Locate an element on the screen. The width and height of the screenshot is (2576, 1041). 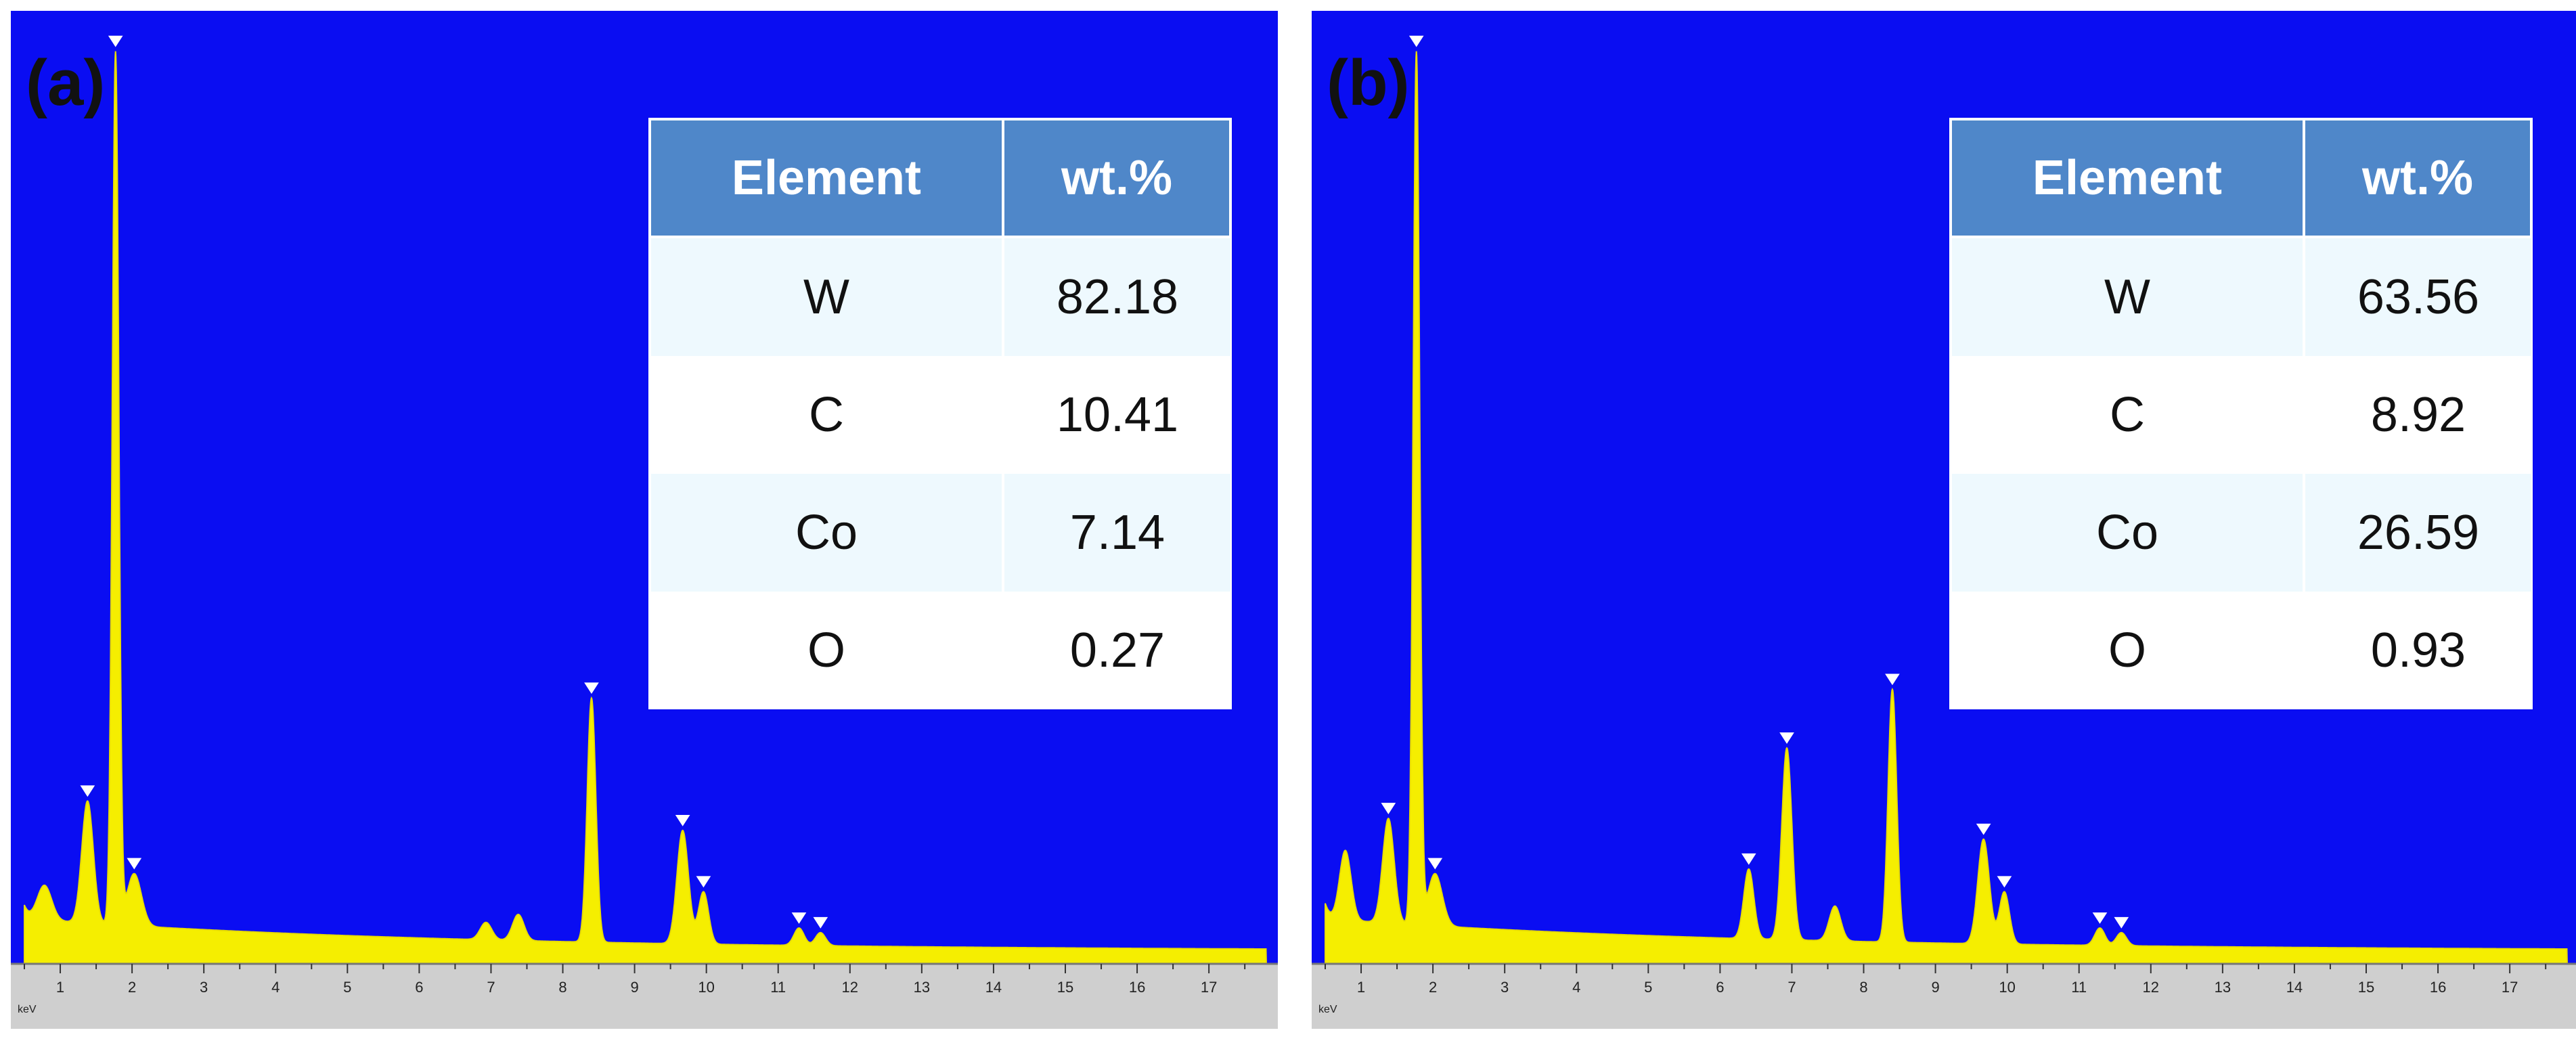
table-row: C 8.92 is located at coordinates (2240, 415).